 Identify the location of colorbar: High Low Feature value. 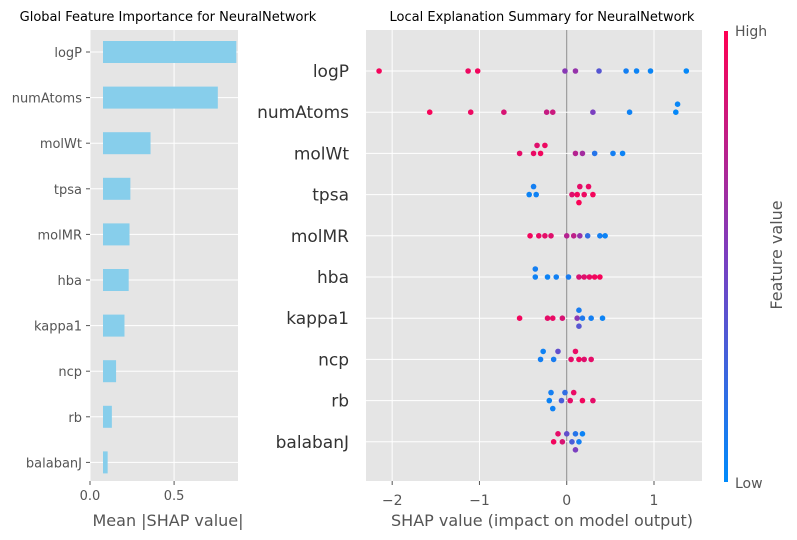
(755, 258).